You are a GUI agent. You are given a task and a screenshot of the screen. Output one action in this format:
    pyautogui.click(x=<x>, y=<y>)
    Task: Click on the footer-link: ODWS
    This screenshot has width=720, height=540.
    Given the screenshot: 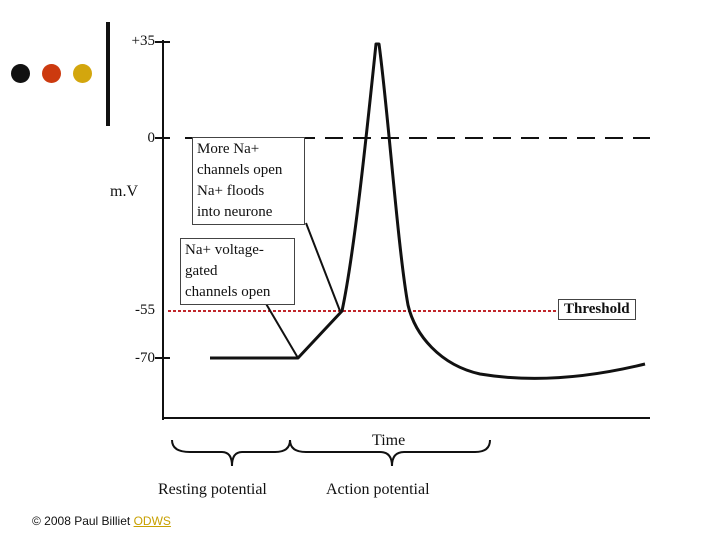 What is the action you would take?
    pyautogui.click(x=152, y=521)
    